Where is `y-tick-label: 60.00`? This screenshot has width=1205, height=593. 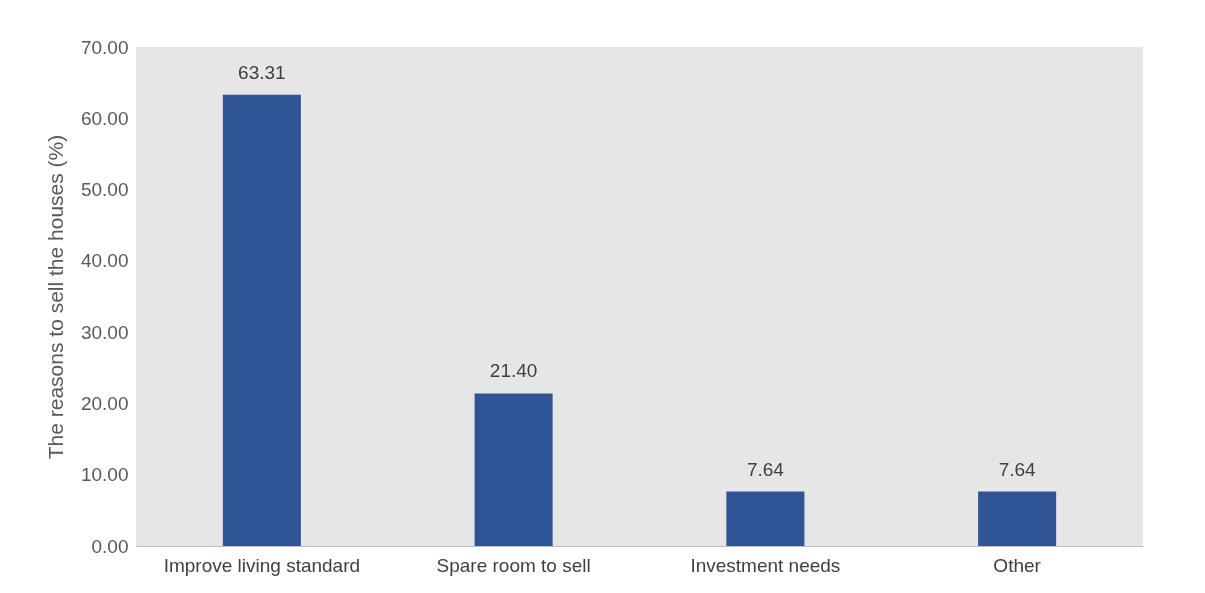
y-tick-label: 60.00 is located at coordinates (104, 118).